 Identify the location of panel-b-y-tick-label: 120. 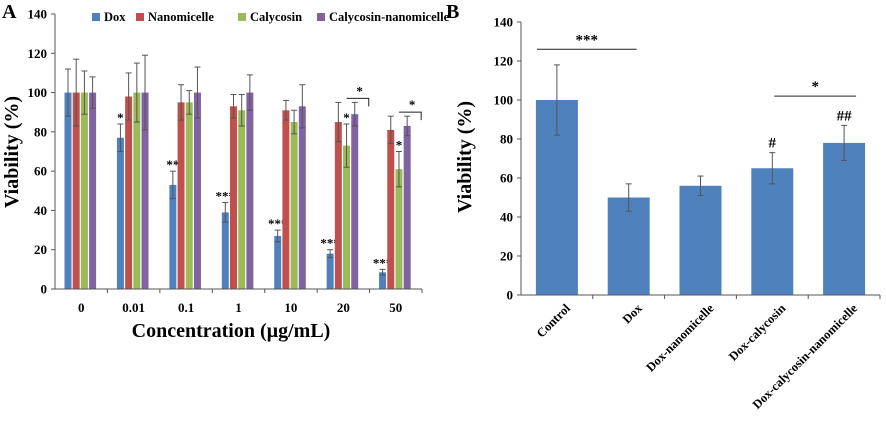
(504, 61).